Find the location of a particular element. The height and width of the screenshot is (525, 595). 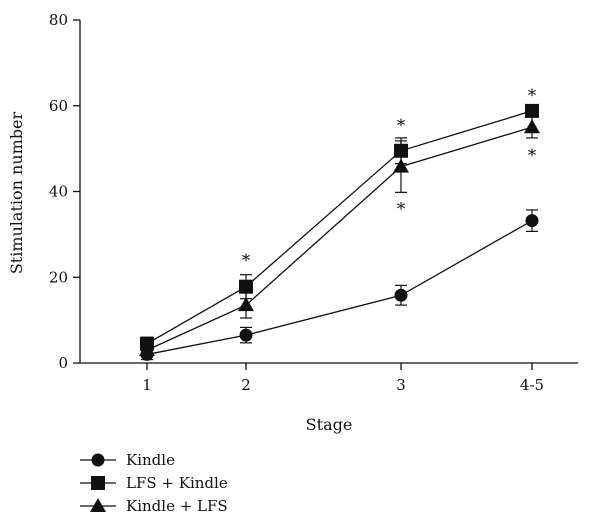

x-ticks: 1 2 3 4-5 is located at coordinates (343, 378).